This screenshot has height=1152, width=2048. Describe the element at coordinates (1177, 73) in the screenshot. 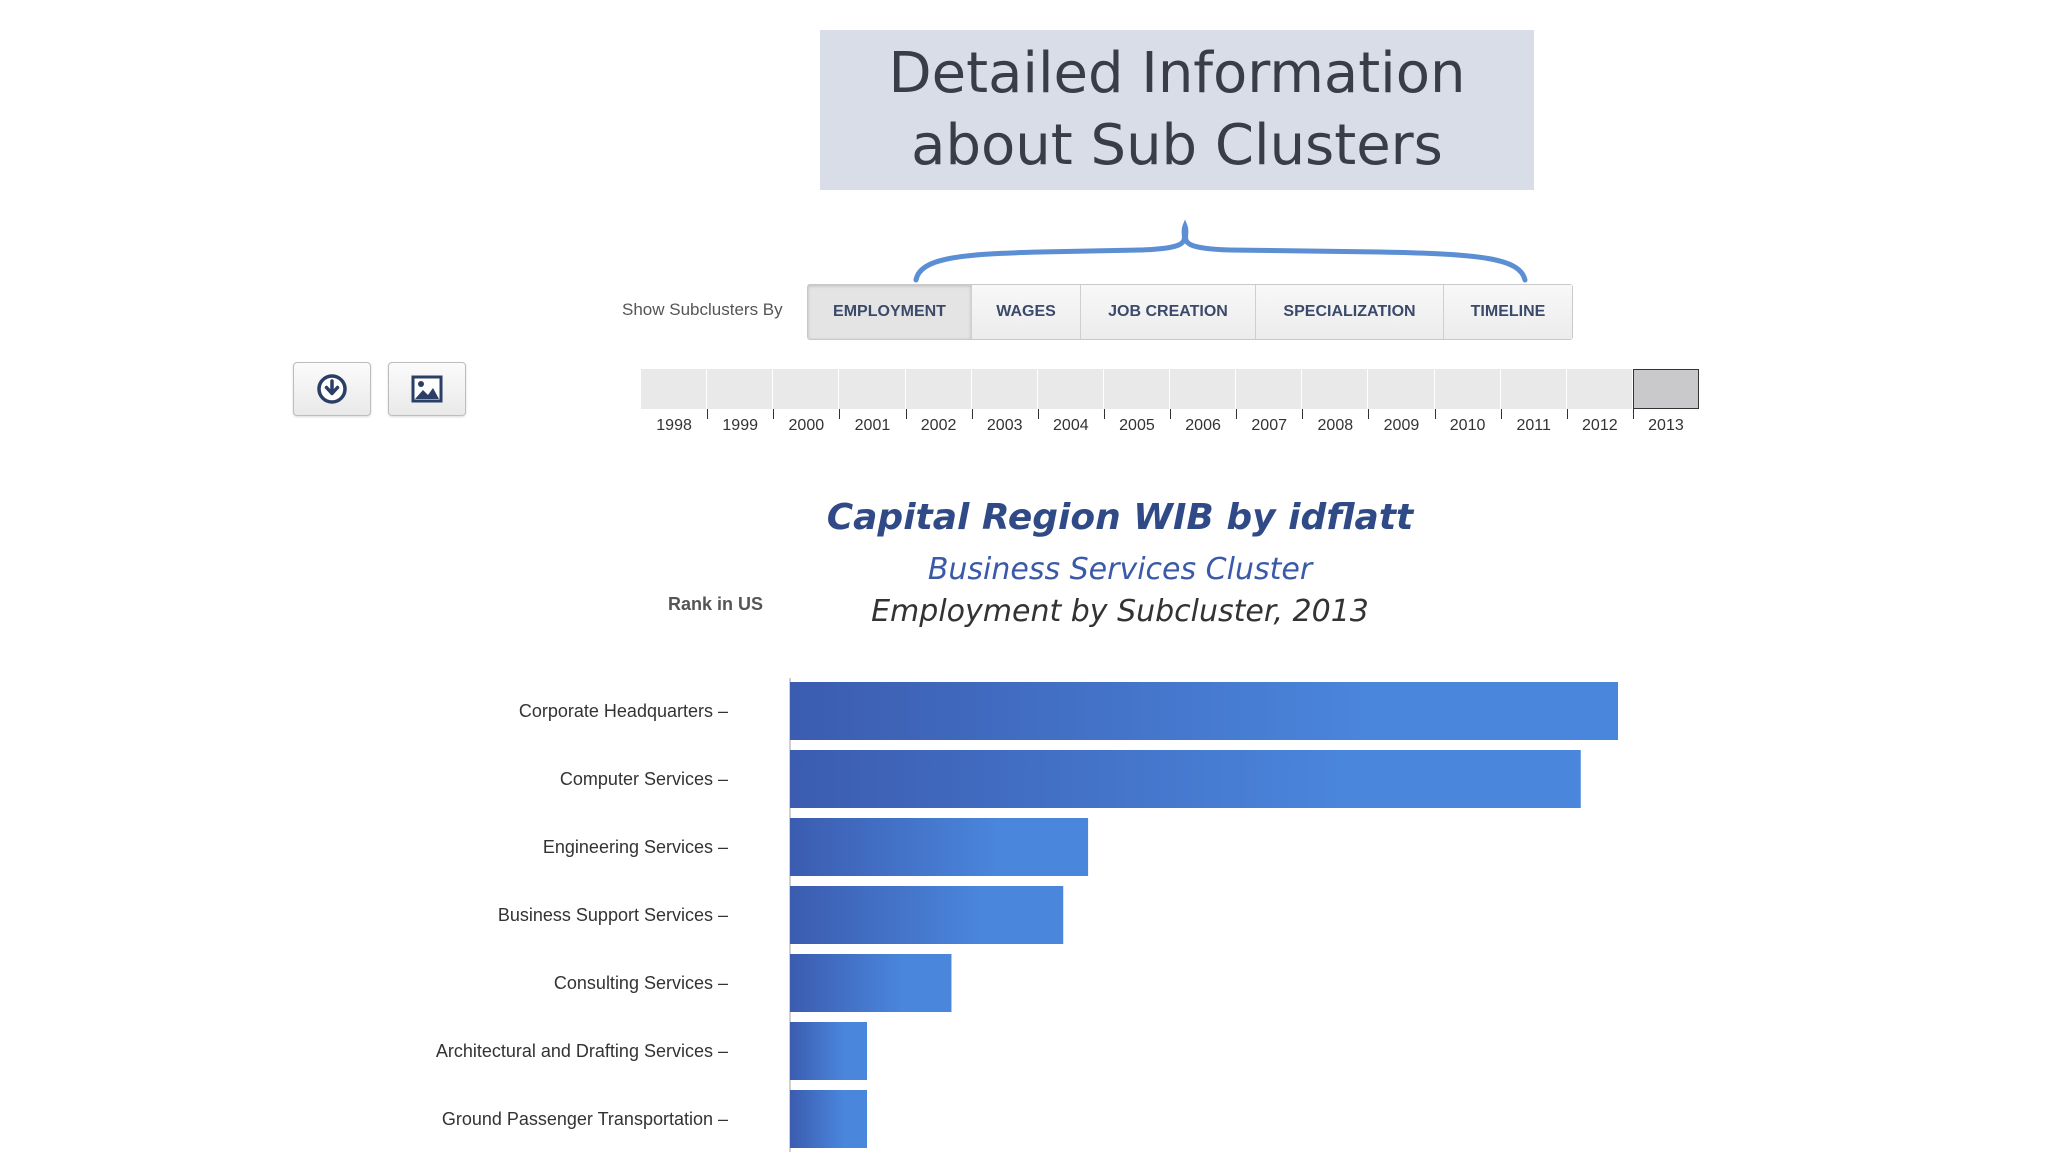

I see `callout-line-1: Detailed Information` at that location.